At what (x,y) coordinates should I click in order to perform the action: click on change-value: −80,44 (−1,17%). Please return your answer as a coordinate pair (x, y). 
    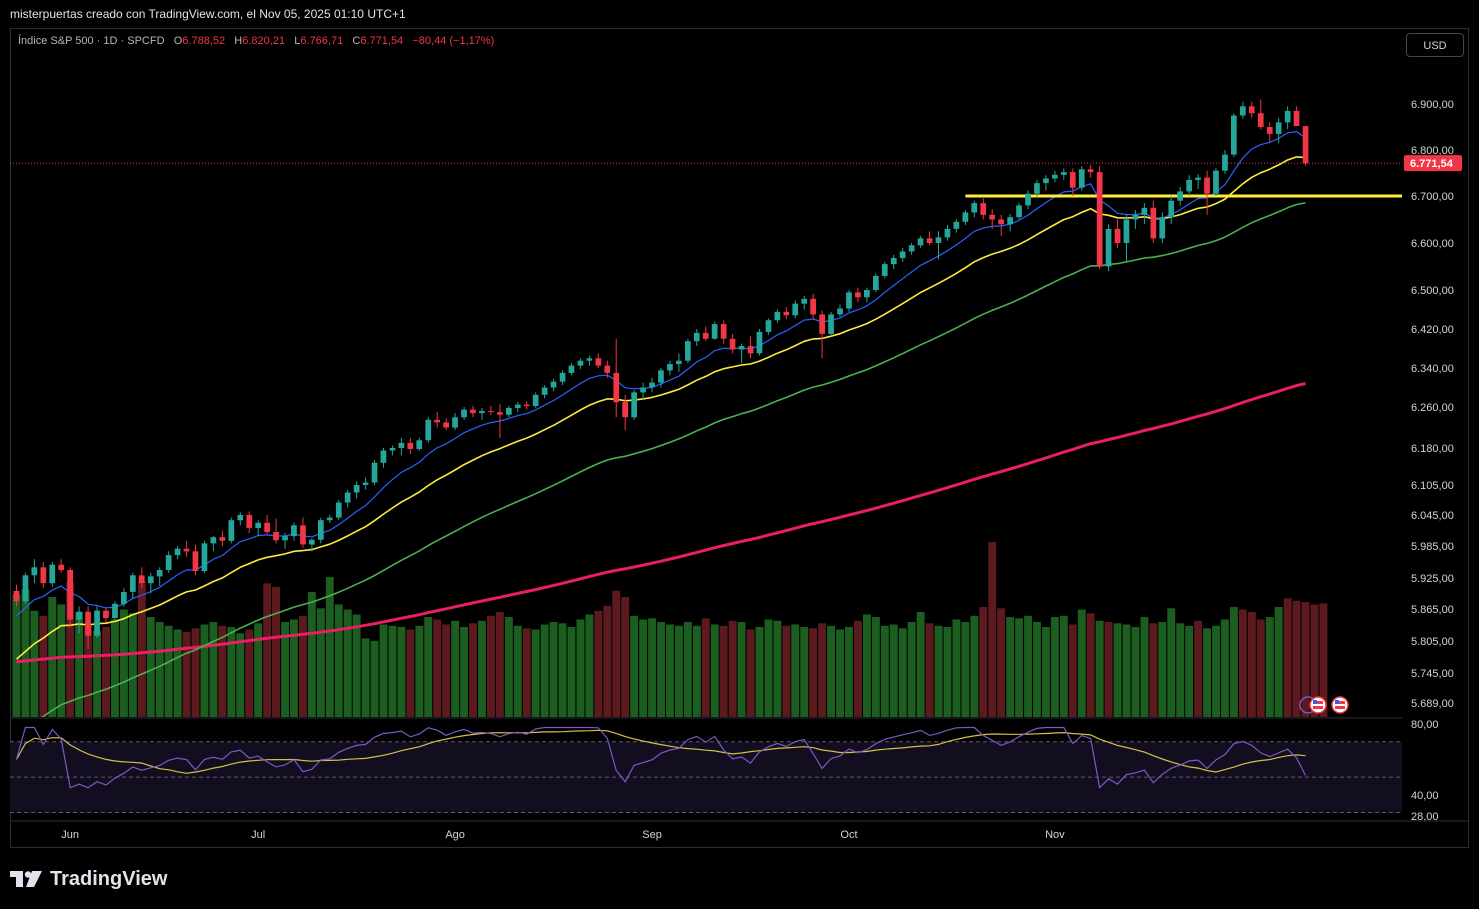
    Looking at the image, I should click on (453, 41).